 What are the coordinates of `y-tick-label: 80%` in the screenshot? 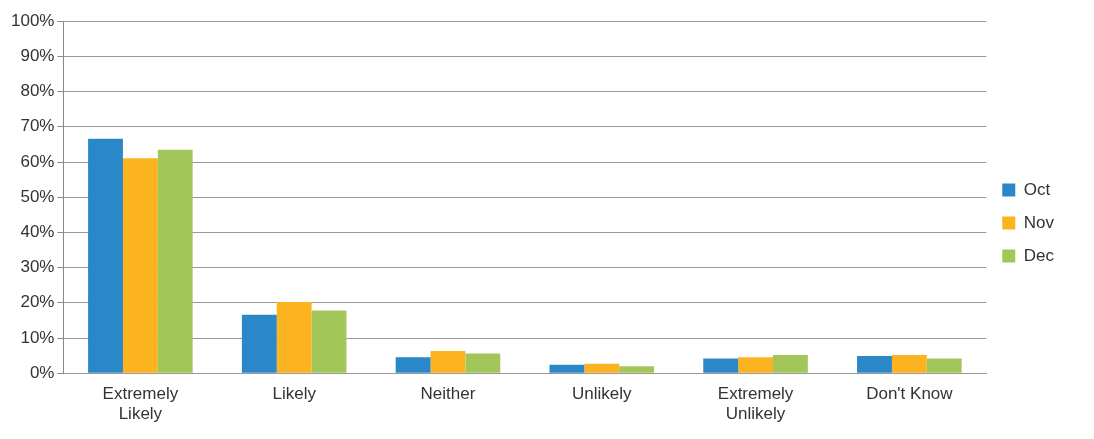 It's located at (37, 91).